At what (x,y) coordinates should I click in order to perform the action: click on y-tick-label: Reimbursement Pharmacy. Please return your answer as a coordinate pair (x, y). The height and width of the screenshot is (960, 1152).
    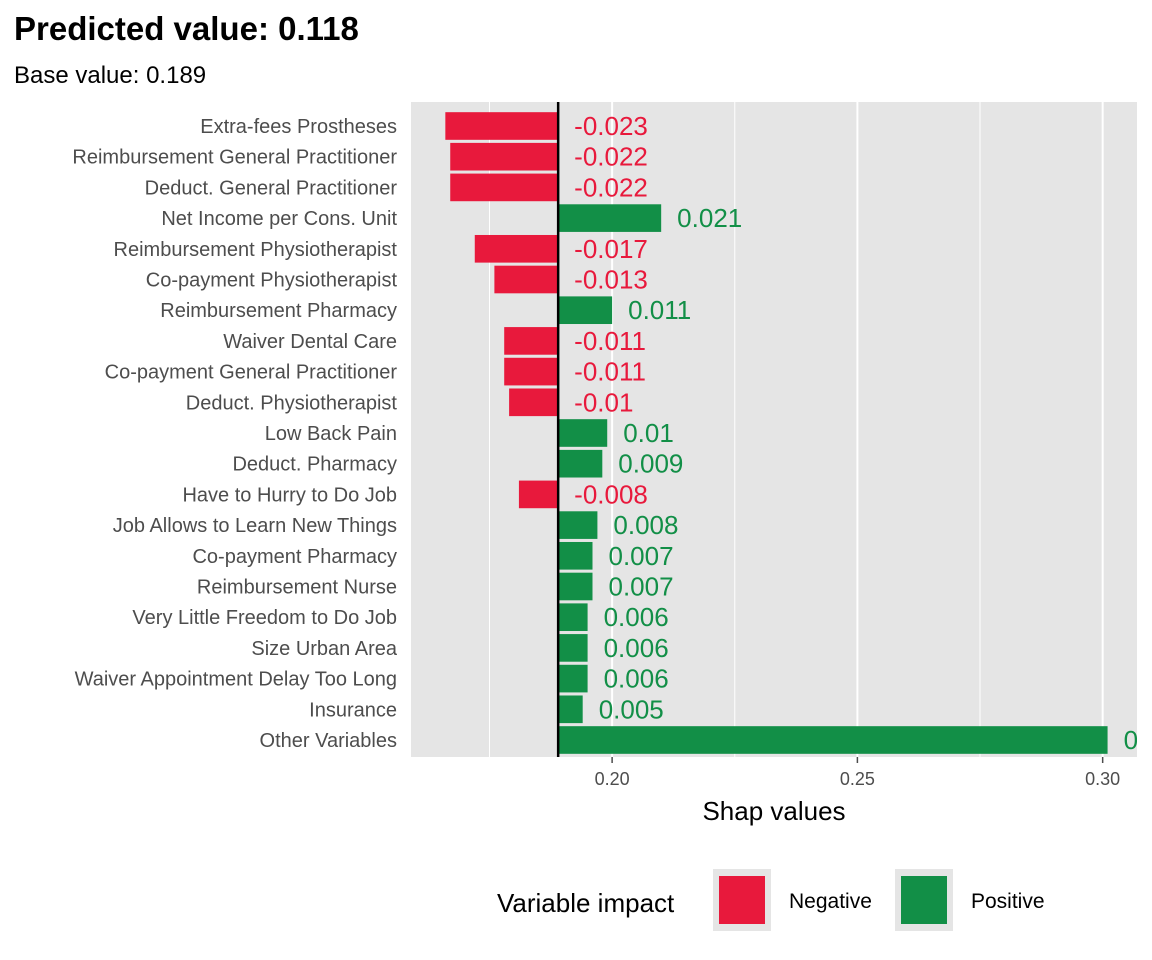
    Looking at the image, I should click on (278, 311).